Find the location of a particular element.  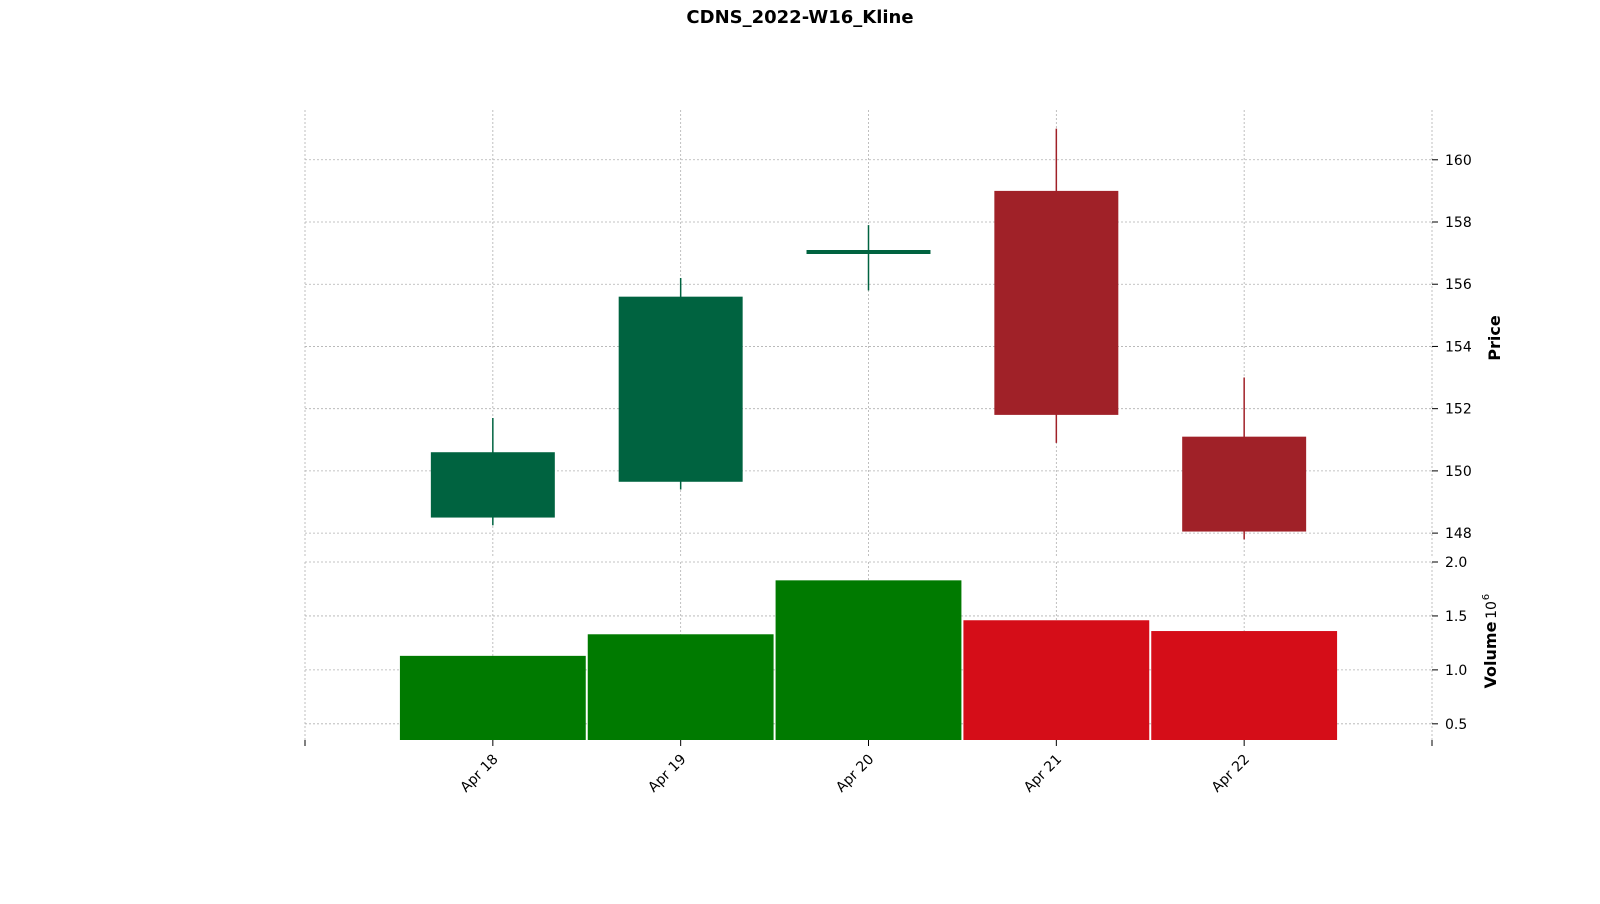

price-tick-label: 160 is located at coordinates (1458, 161).